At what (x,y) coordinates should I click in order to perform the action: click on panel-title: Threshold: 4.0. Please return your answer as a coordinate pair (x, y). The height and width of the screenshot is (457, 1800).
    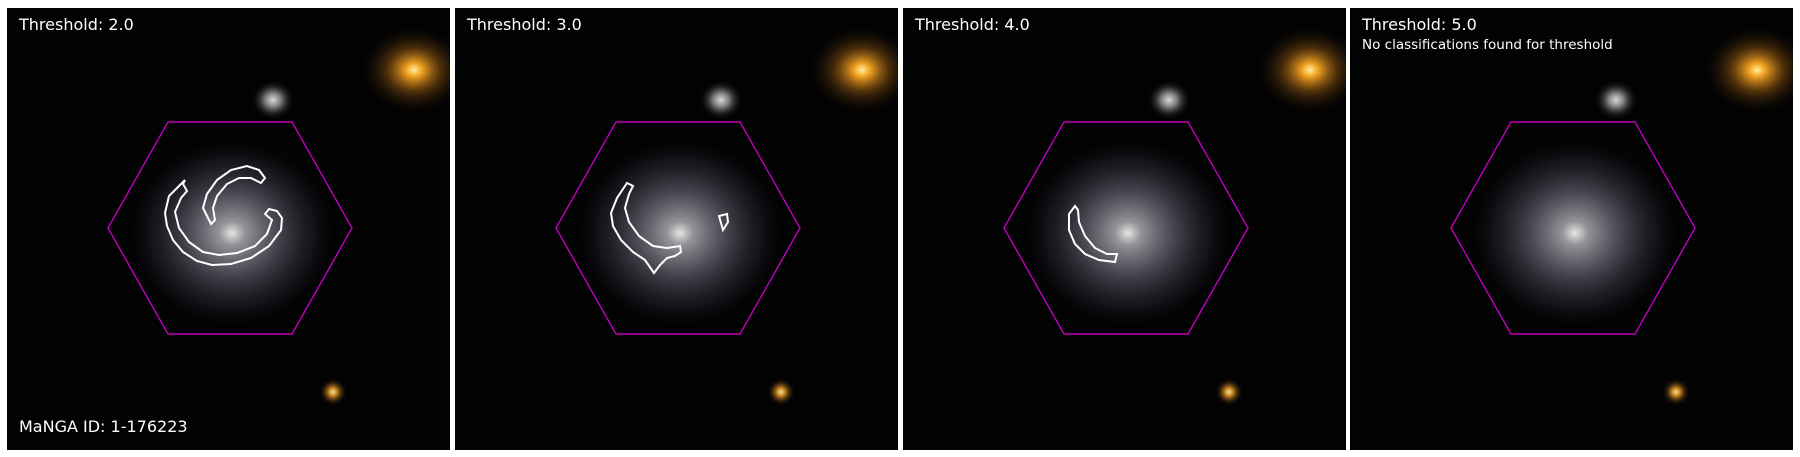
    Looking at the image, I should click on (972, 24).